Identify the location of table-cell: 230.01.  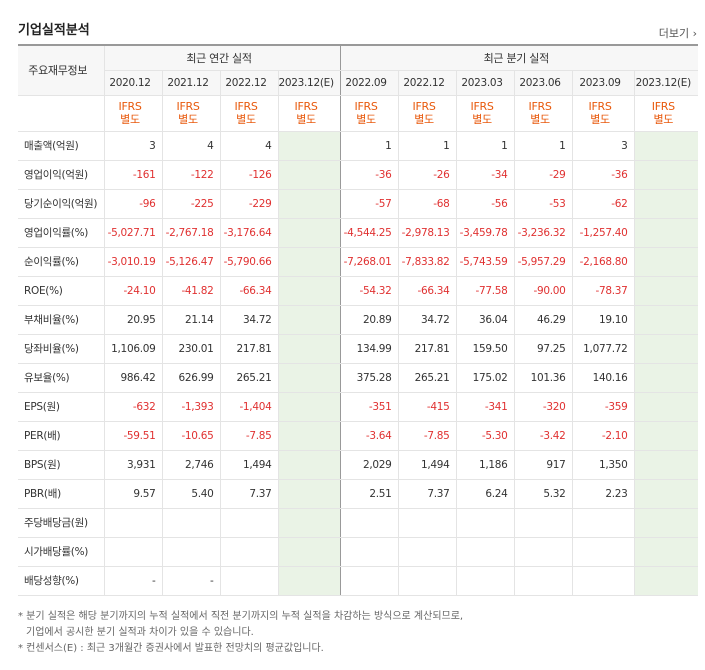
(190, 349).